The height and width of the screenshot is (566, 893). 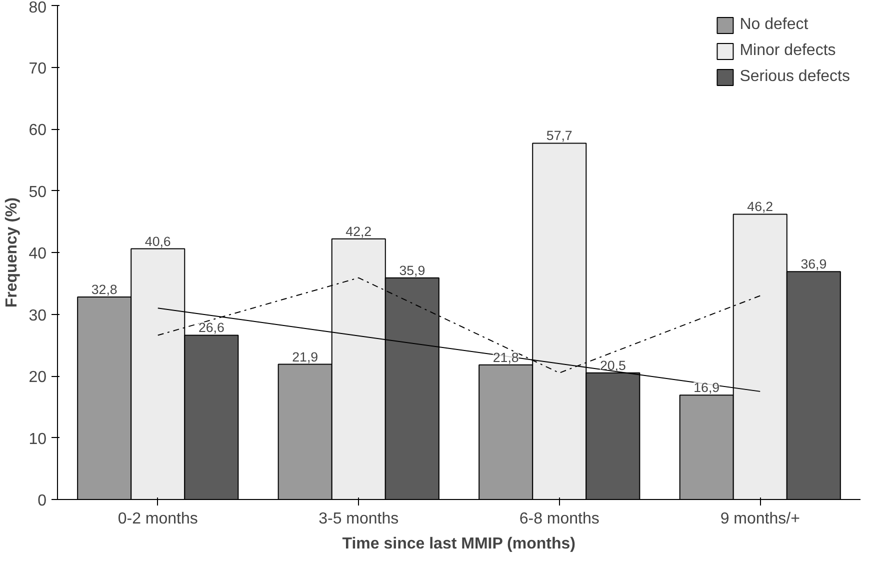 I want to click on y-tick-label: 40, so click(x=37, y=254).